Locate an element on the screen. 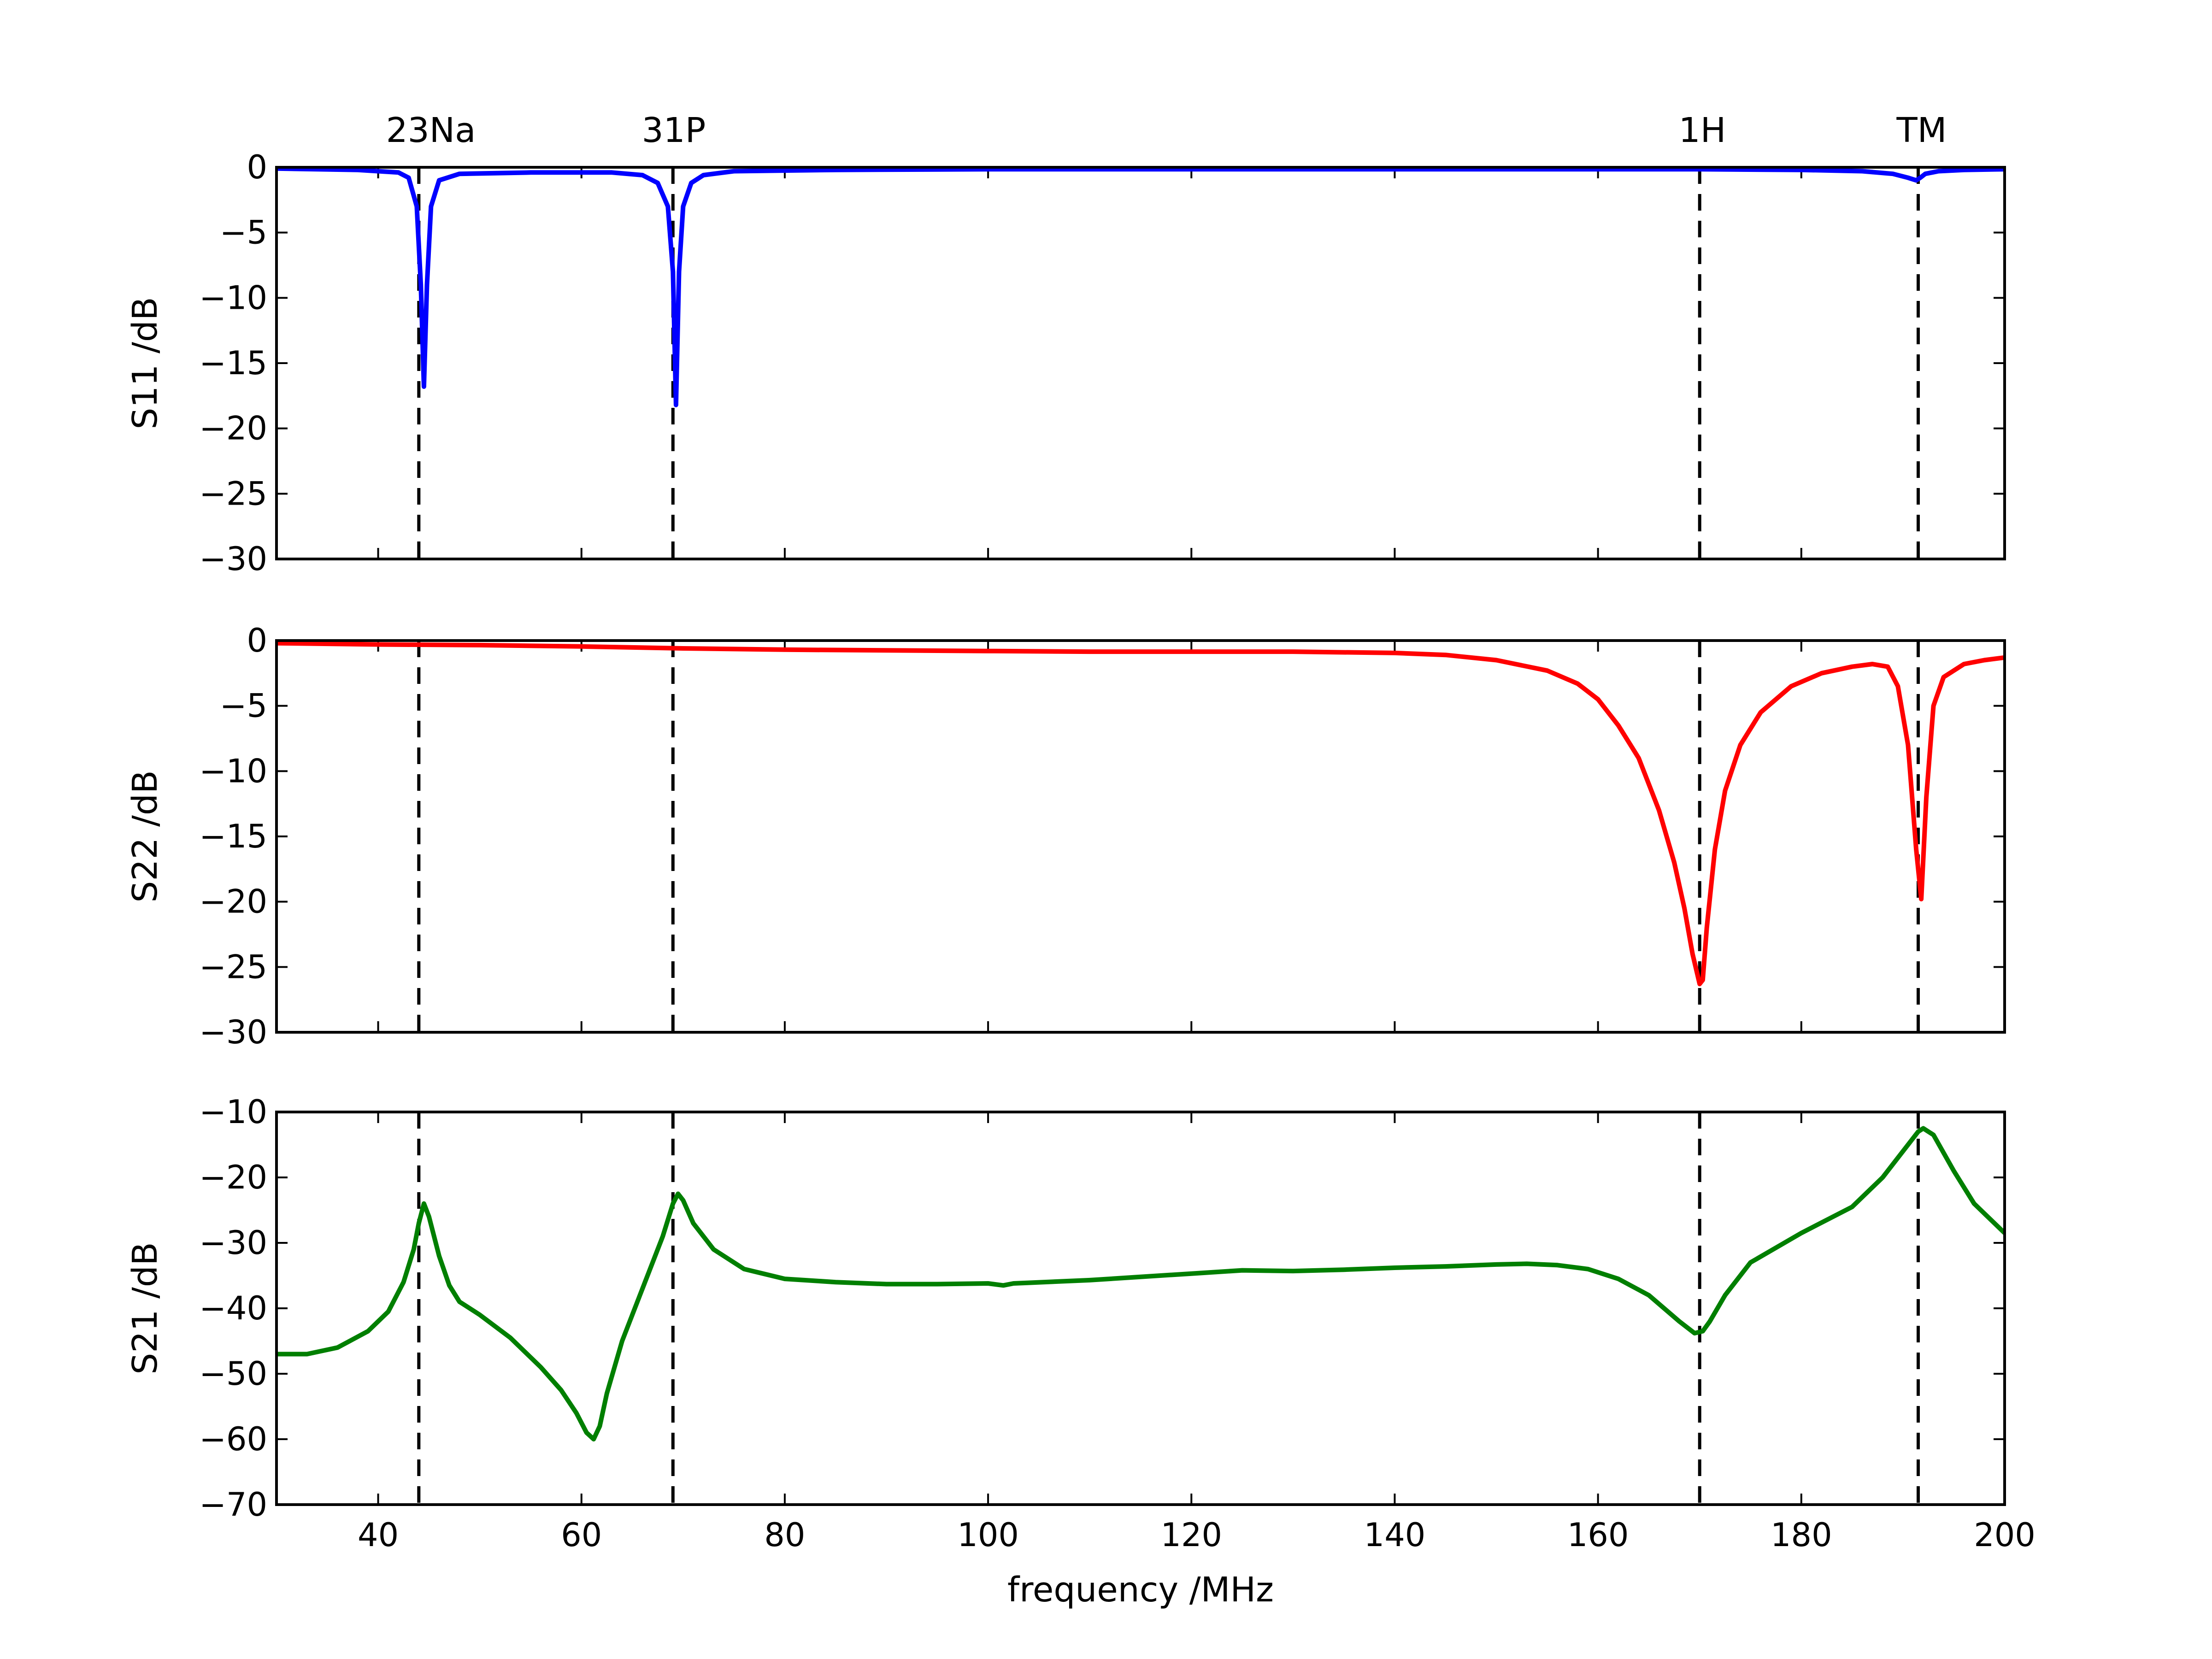 The image size is (2212, 1659). s22-ytick-label: −15 is located at coordinates (233, 836).